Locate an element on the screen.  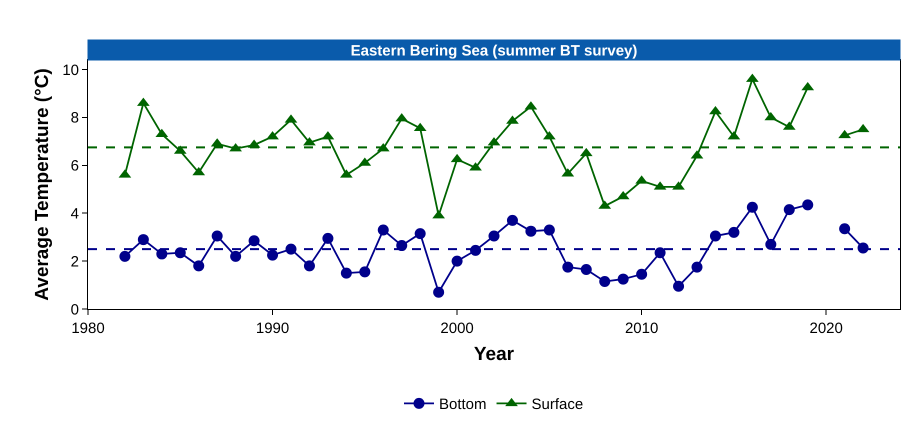
chart-title: Eastern Bering Sea (summer BT survey) is located at coordinates (494, 51).